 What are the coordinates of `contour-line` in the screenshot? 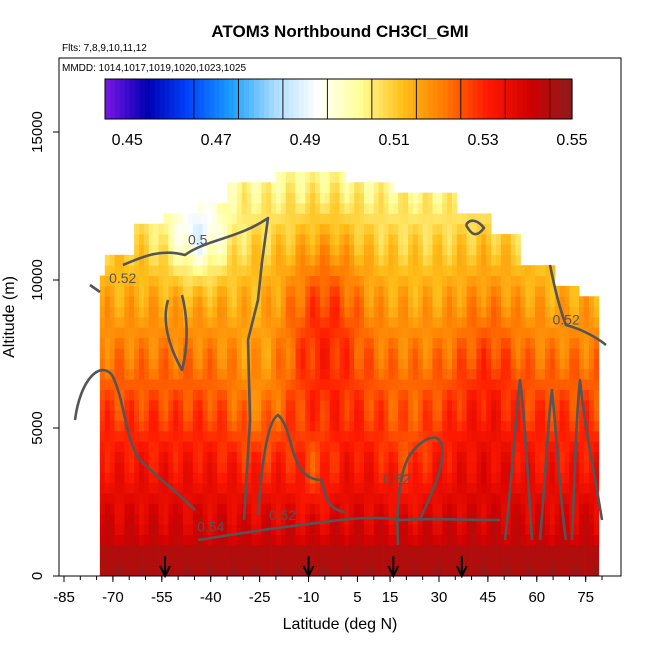 It's located at (518, 459).